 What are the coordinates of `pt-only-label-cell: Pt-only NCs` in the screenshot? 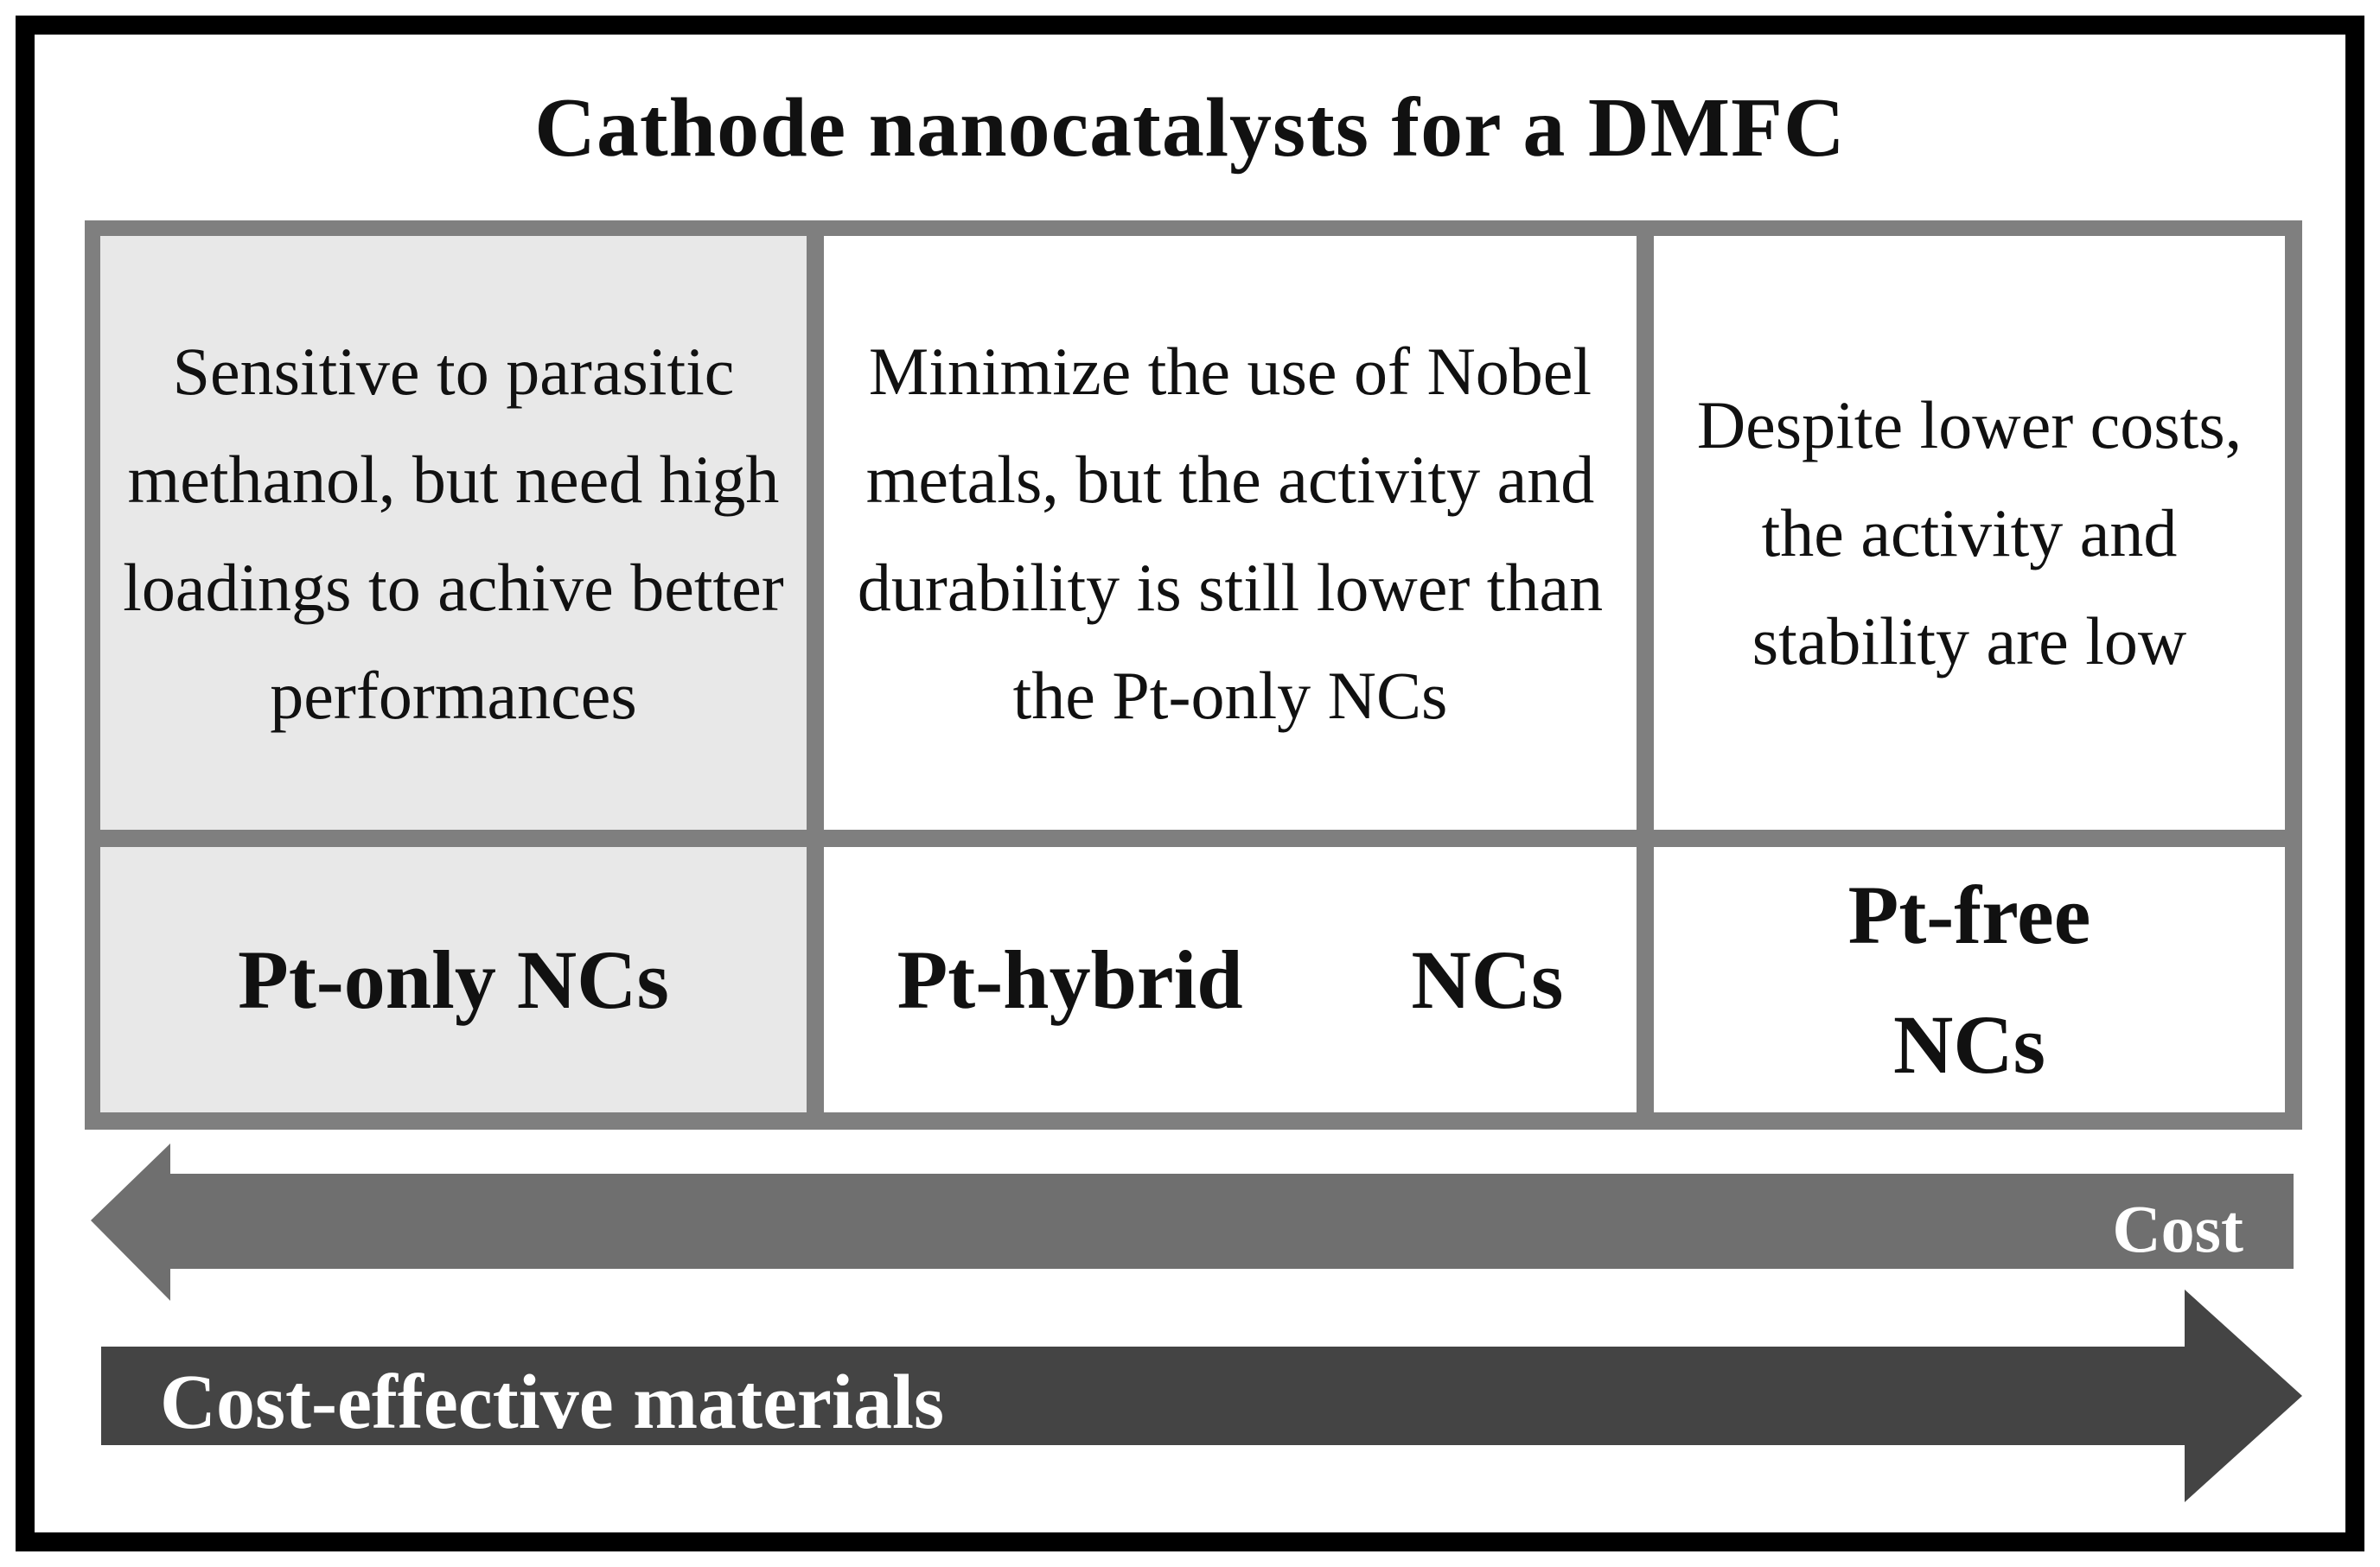 It's located at (453, 980).